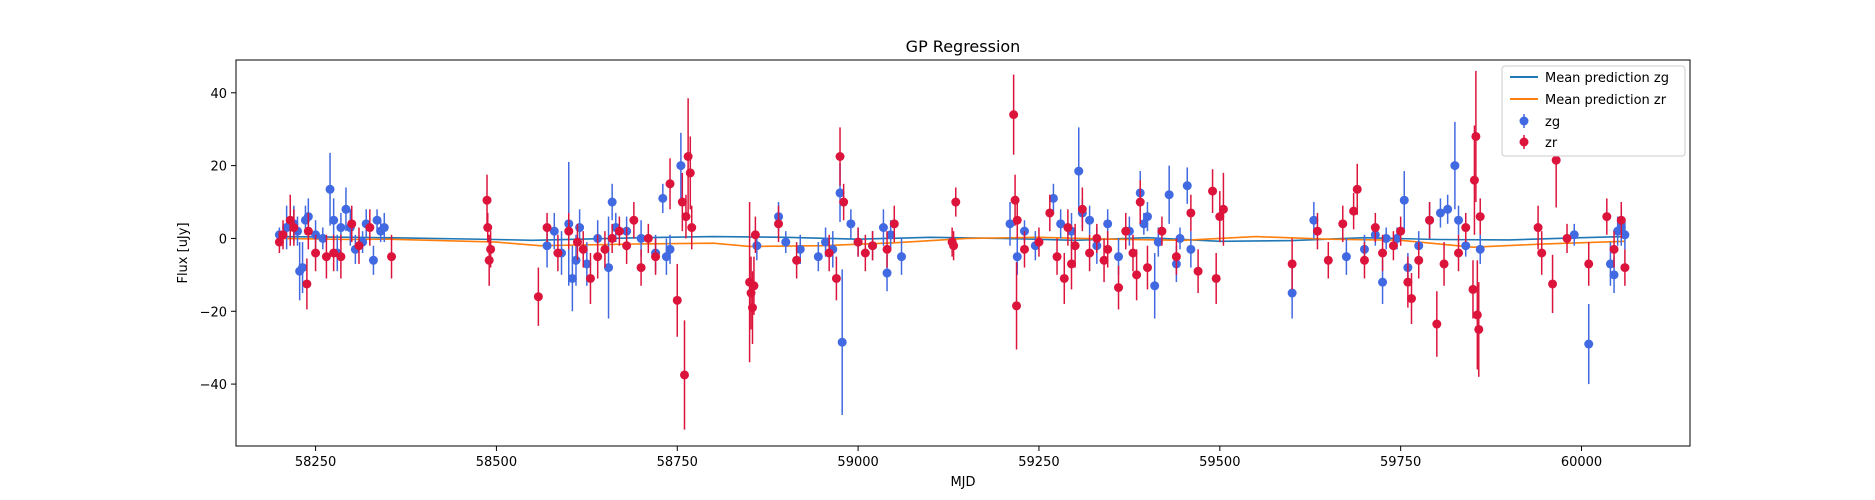 The image size is (1875, 500). What do you see at coordinates (218, 167) in the screenshot?
I see `y-tick-label: 20` at bounding box center [218, 167].